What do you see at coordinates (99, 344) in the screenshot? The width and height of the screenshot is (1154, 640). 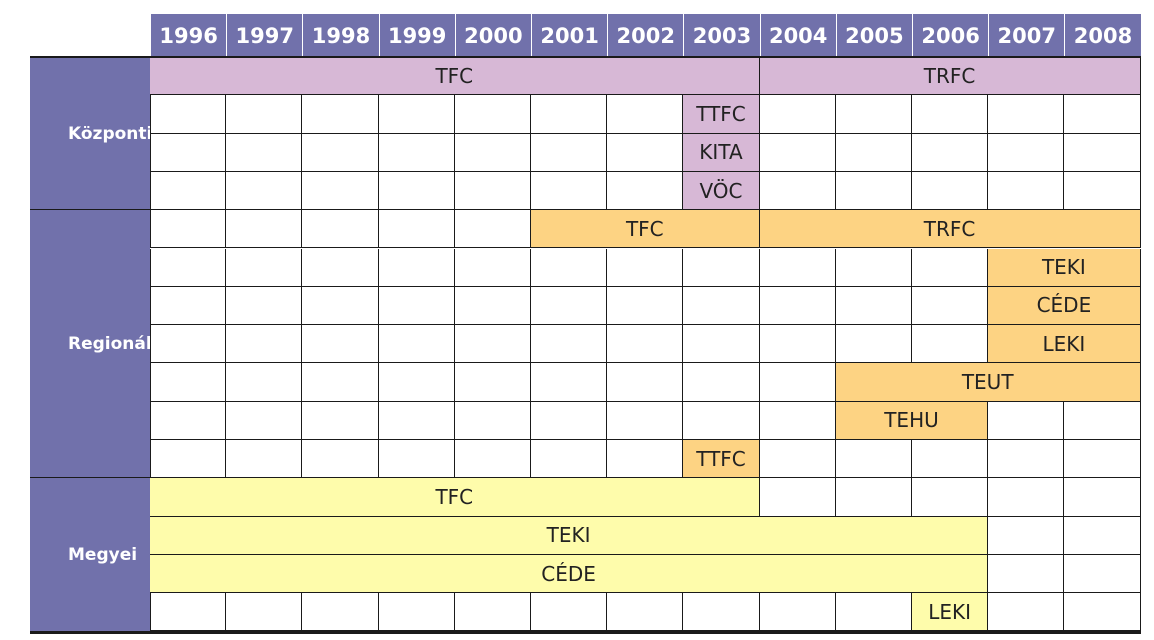 I see `group-label: Regionális` at bounding box center [99, 344].